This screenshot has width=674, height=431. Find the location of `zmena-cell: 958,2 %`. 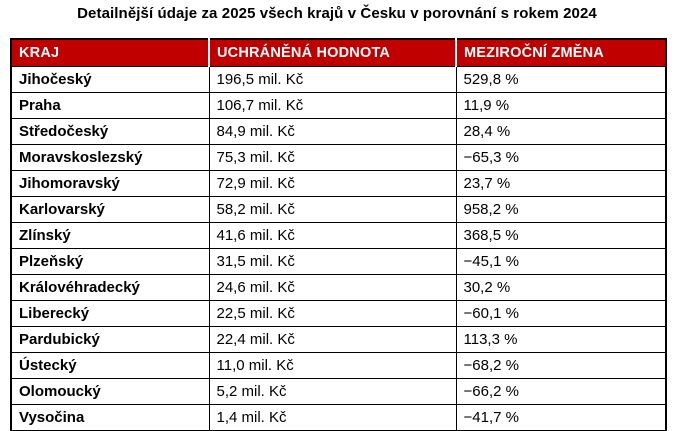

zmena-cell: 958,2 % is located at coordinates (561, 209).